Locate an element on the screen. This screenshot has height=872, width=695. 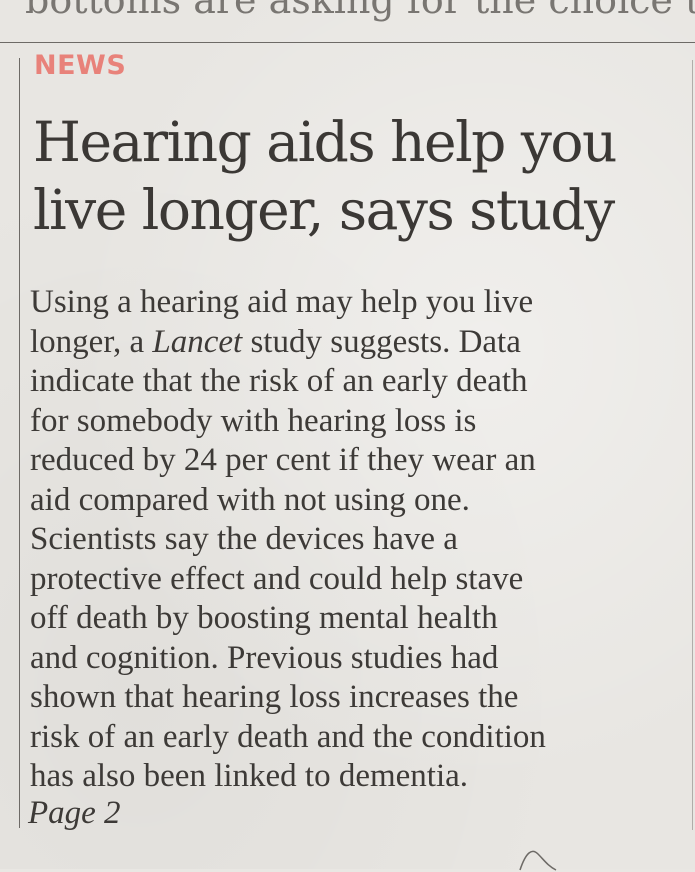
body-line: aid compared with not using one. is located at coordinates (250, 499).